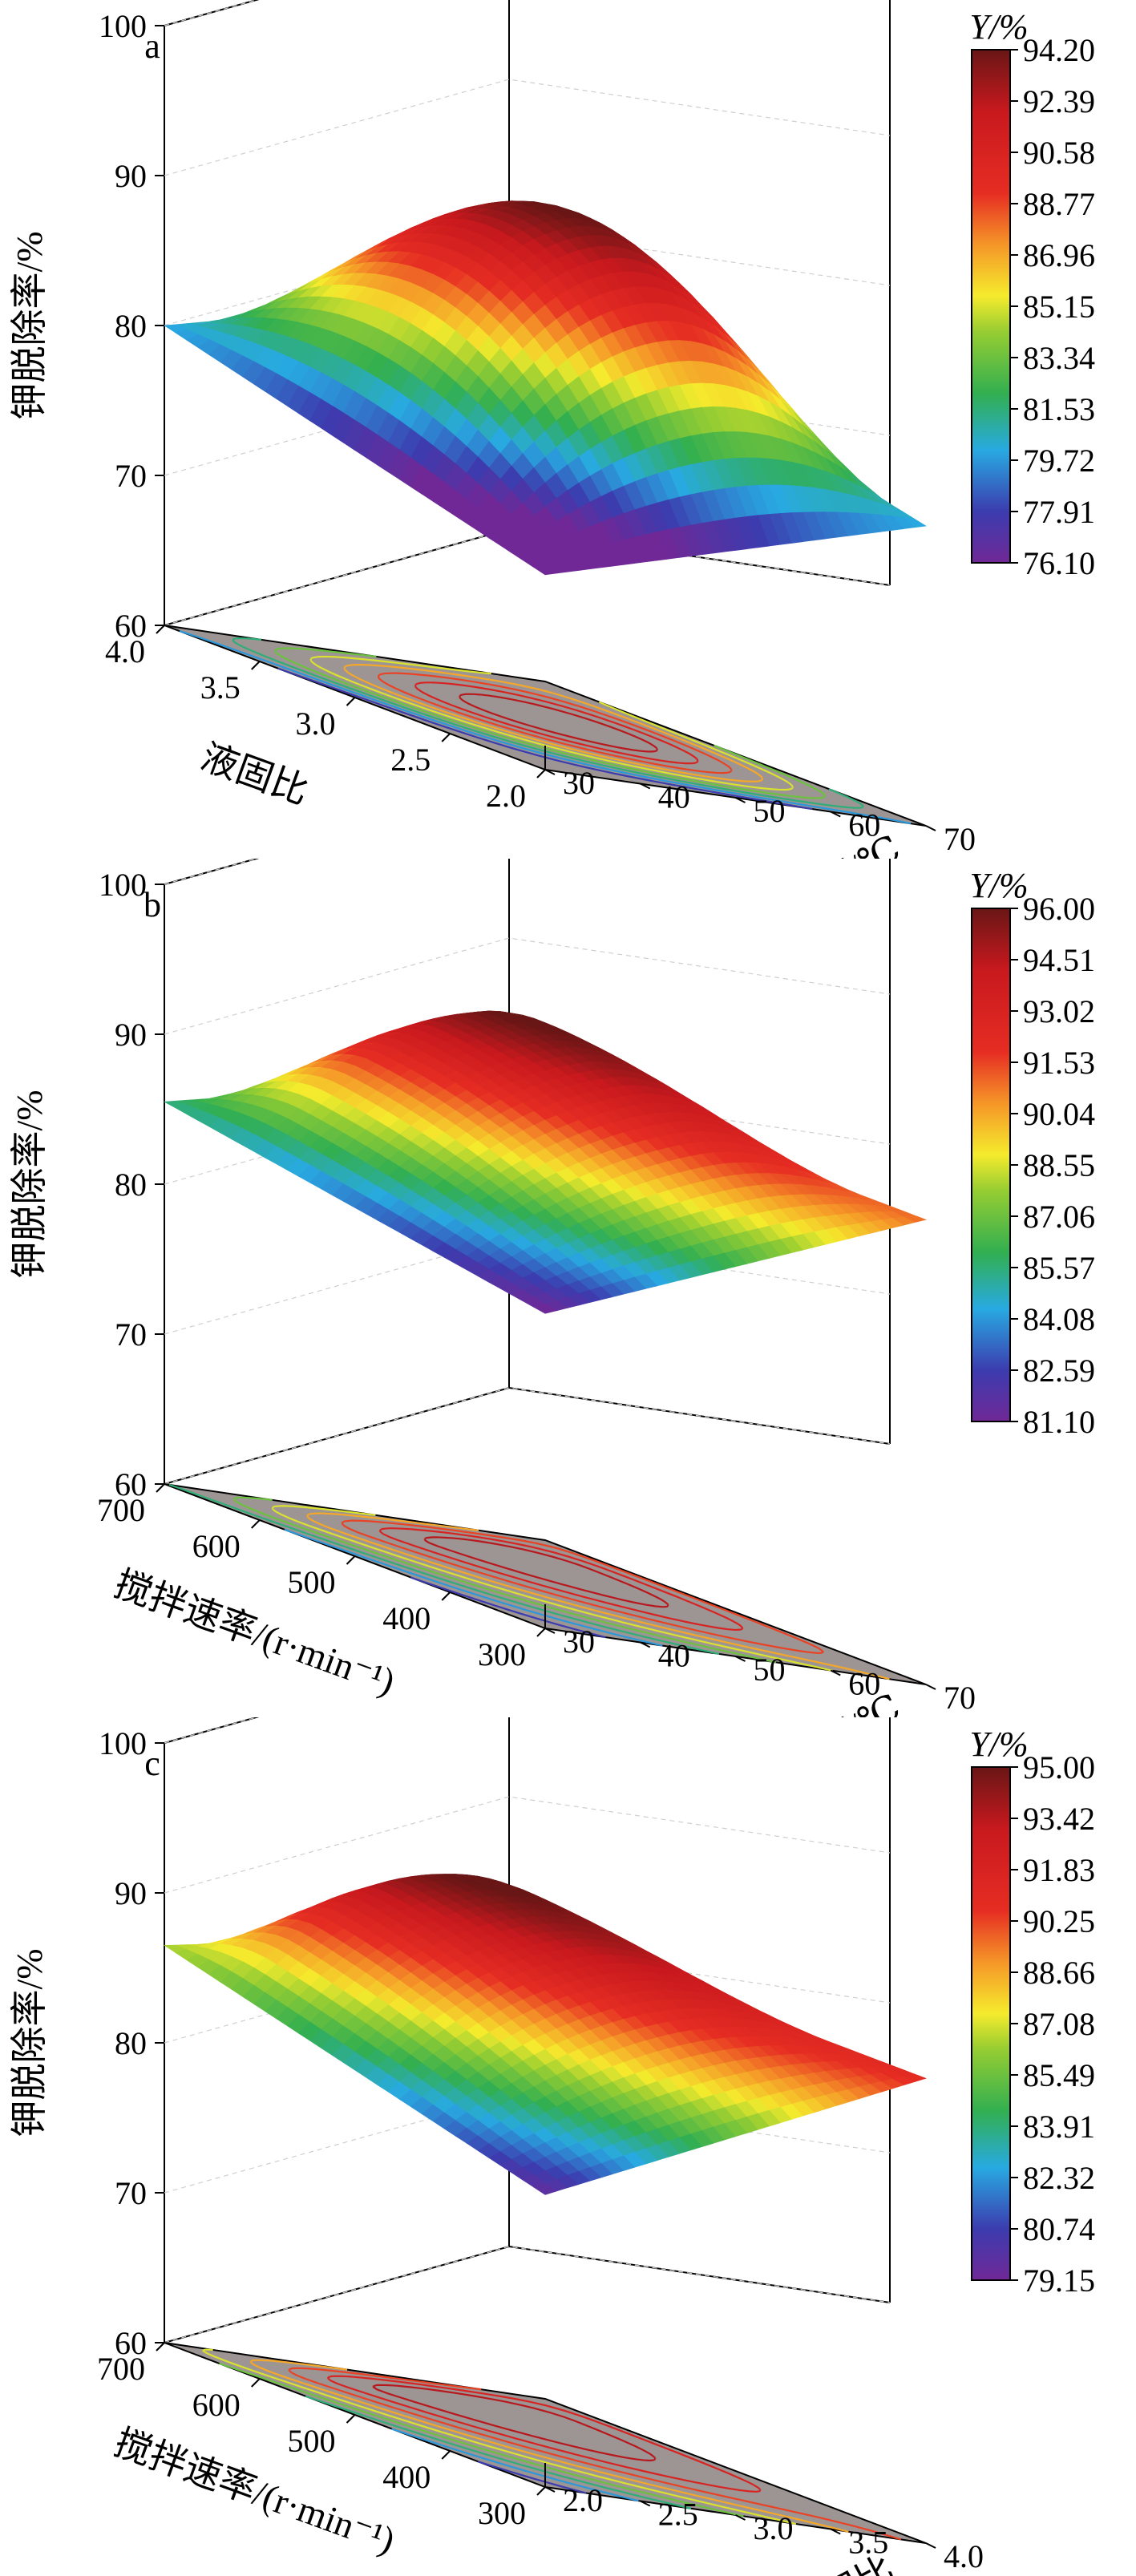 Image resolution: width=1136 pixels, height=2576 pixels. Describe the element at coordinates (1059, 2281) in the screenshot. I see `colorbar-tick-label: 79.15` at that location.